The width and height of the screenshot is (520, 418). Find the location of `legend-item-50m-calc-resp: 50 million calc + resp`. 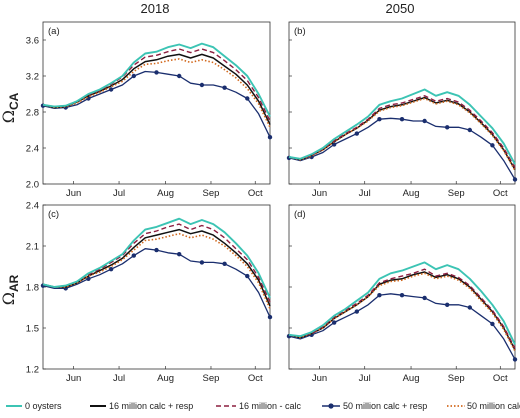

legend-item-50m-calc-resp: 50 million calc + resp is located at coordinates (374, 406).